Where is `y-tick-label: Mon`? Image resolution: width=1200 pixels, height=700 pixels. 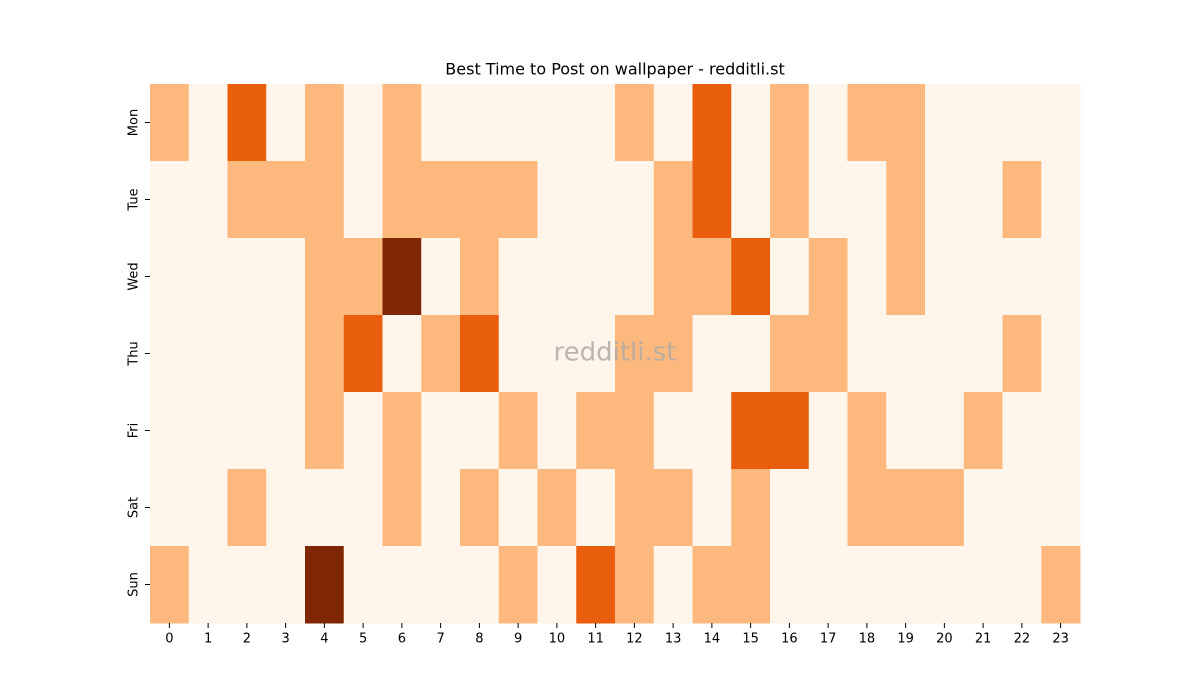
y-tick-label: Mon is located at coordinates (134, 122).